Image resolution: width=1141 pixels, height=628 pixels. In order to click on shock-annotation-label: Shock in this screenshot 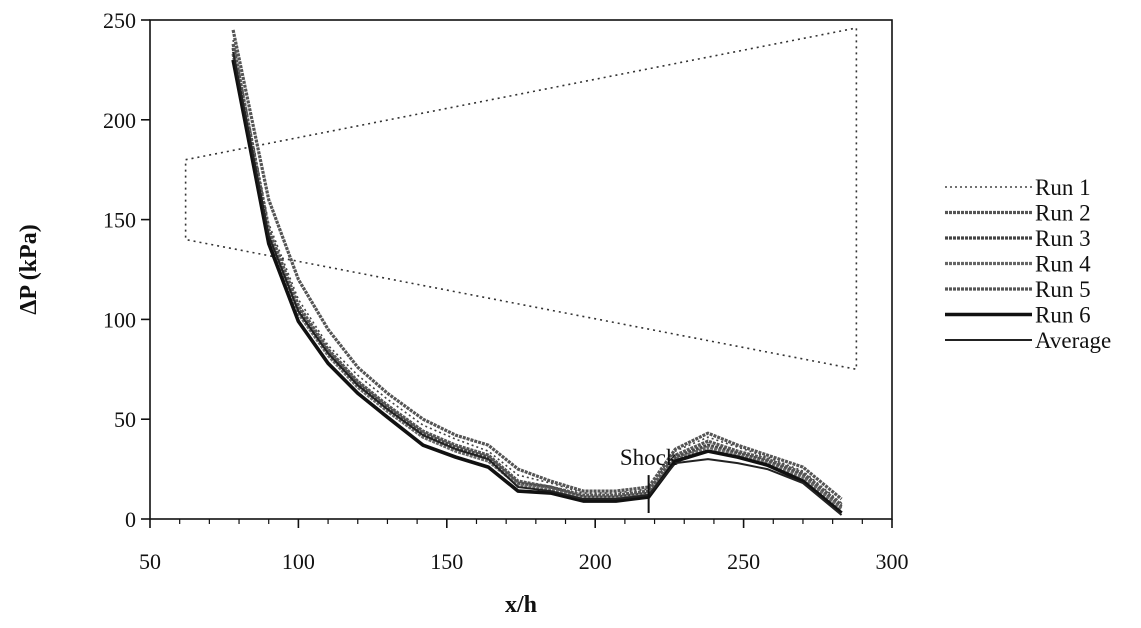, I will do `click(649, 457)`.